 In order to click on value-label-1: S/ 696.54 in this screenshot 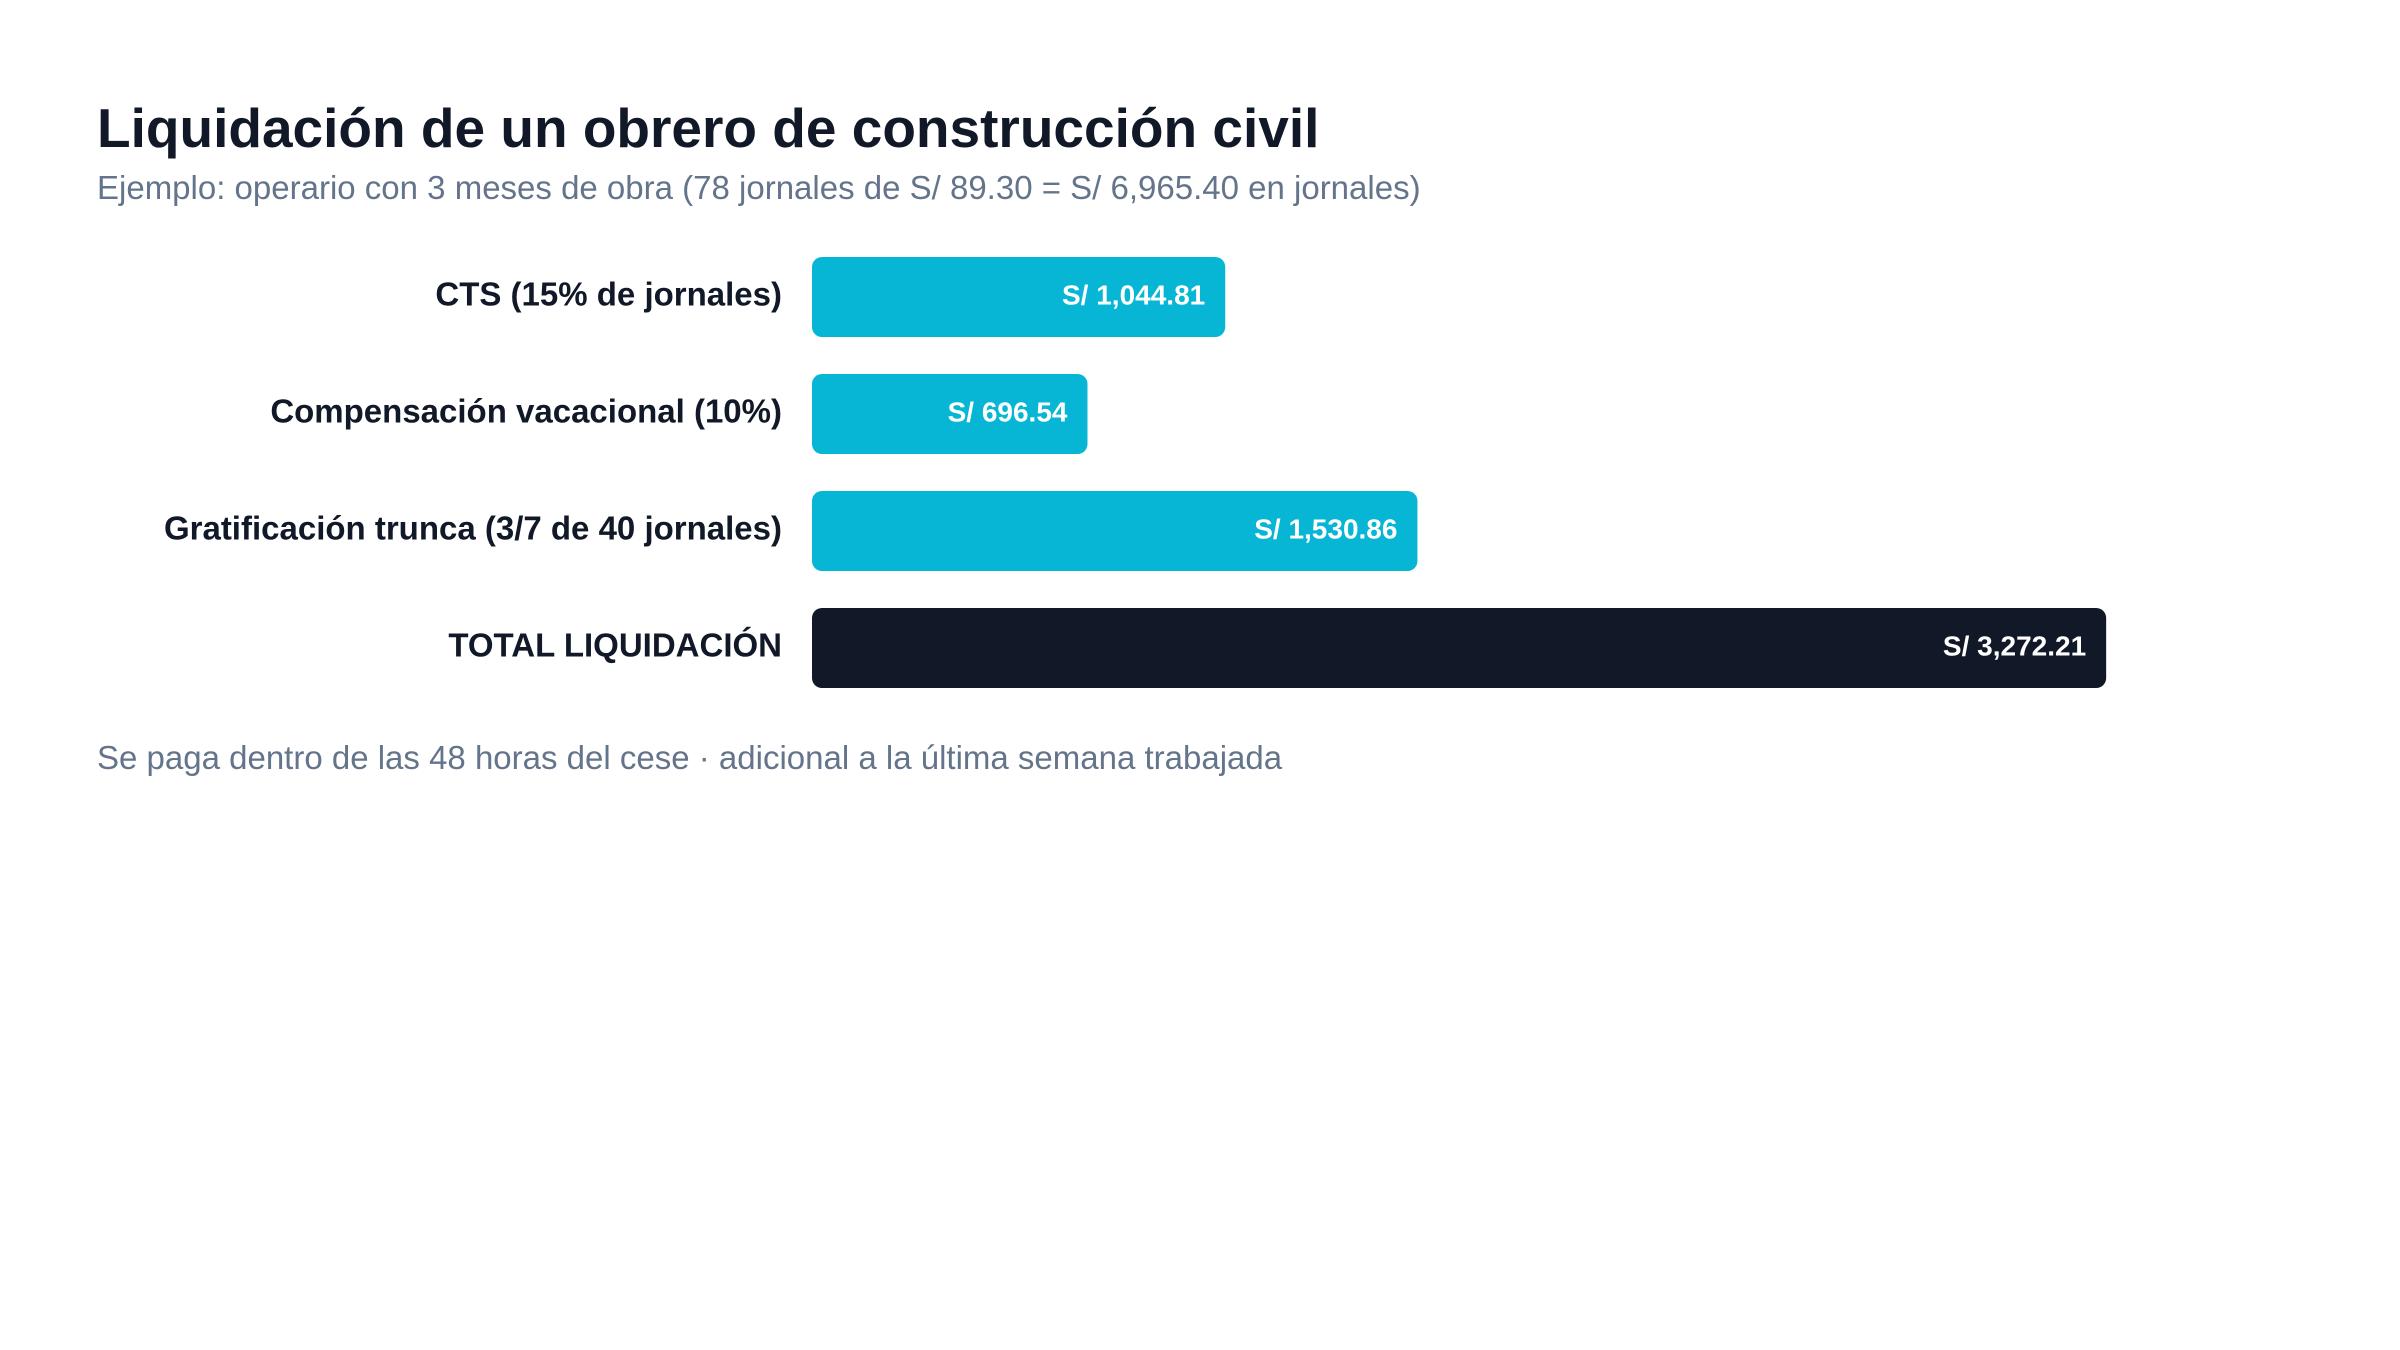, I will do `click(1008, 411)`.